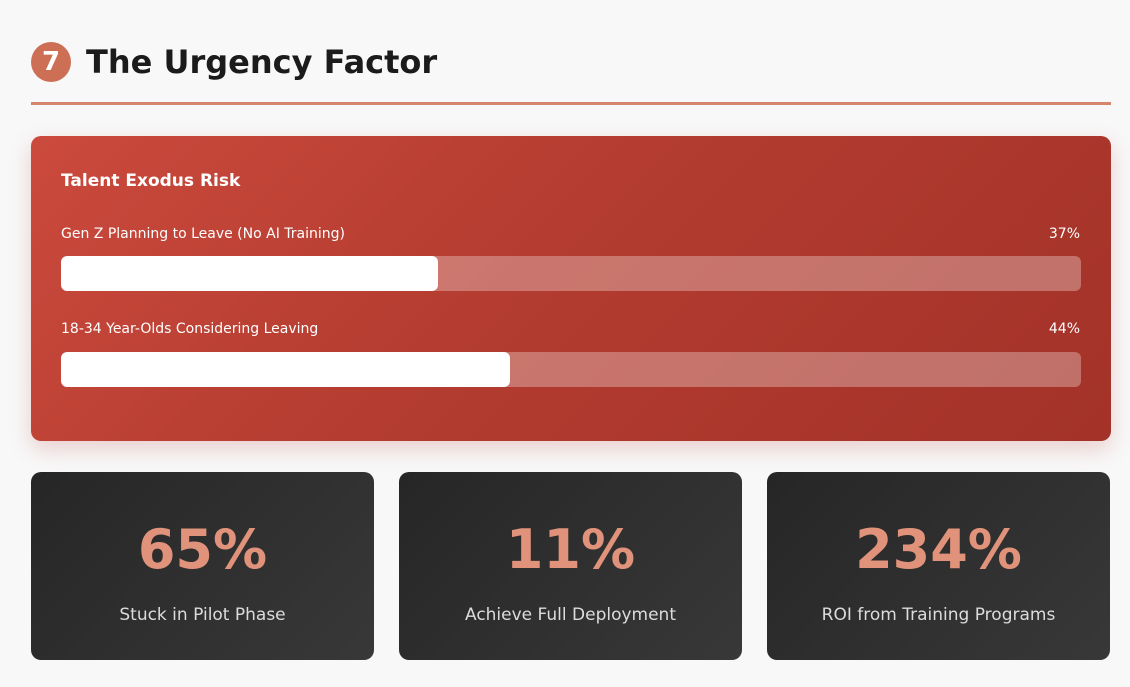 The image size is (1130, 687). I want to click on risk-card-title: Talent Exodus Risk, so click(151, 181).